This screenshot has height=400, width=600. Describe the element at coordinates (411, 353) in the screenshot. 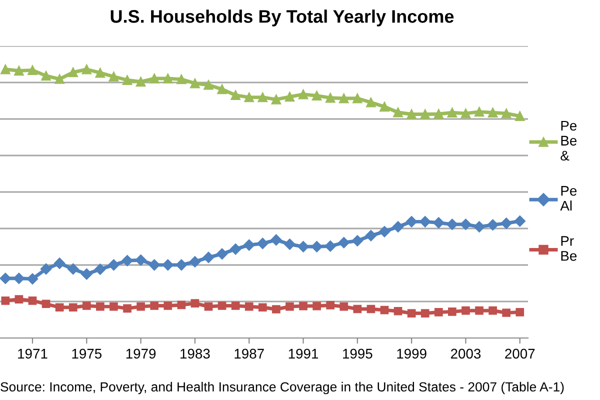

I see `x-tick-label: 1999` at that location.